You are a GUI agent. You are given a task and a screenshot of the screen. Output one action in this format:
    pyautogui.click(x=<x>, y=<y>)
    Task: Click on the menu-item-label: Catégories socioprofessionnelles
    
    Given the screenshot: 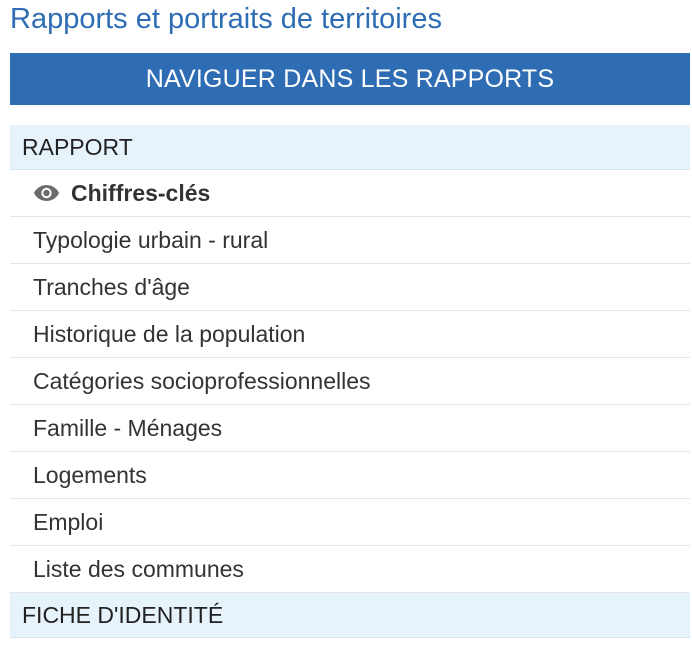 What is the action you would take?
    pyautogui.click(x=202, y=381)
    